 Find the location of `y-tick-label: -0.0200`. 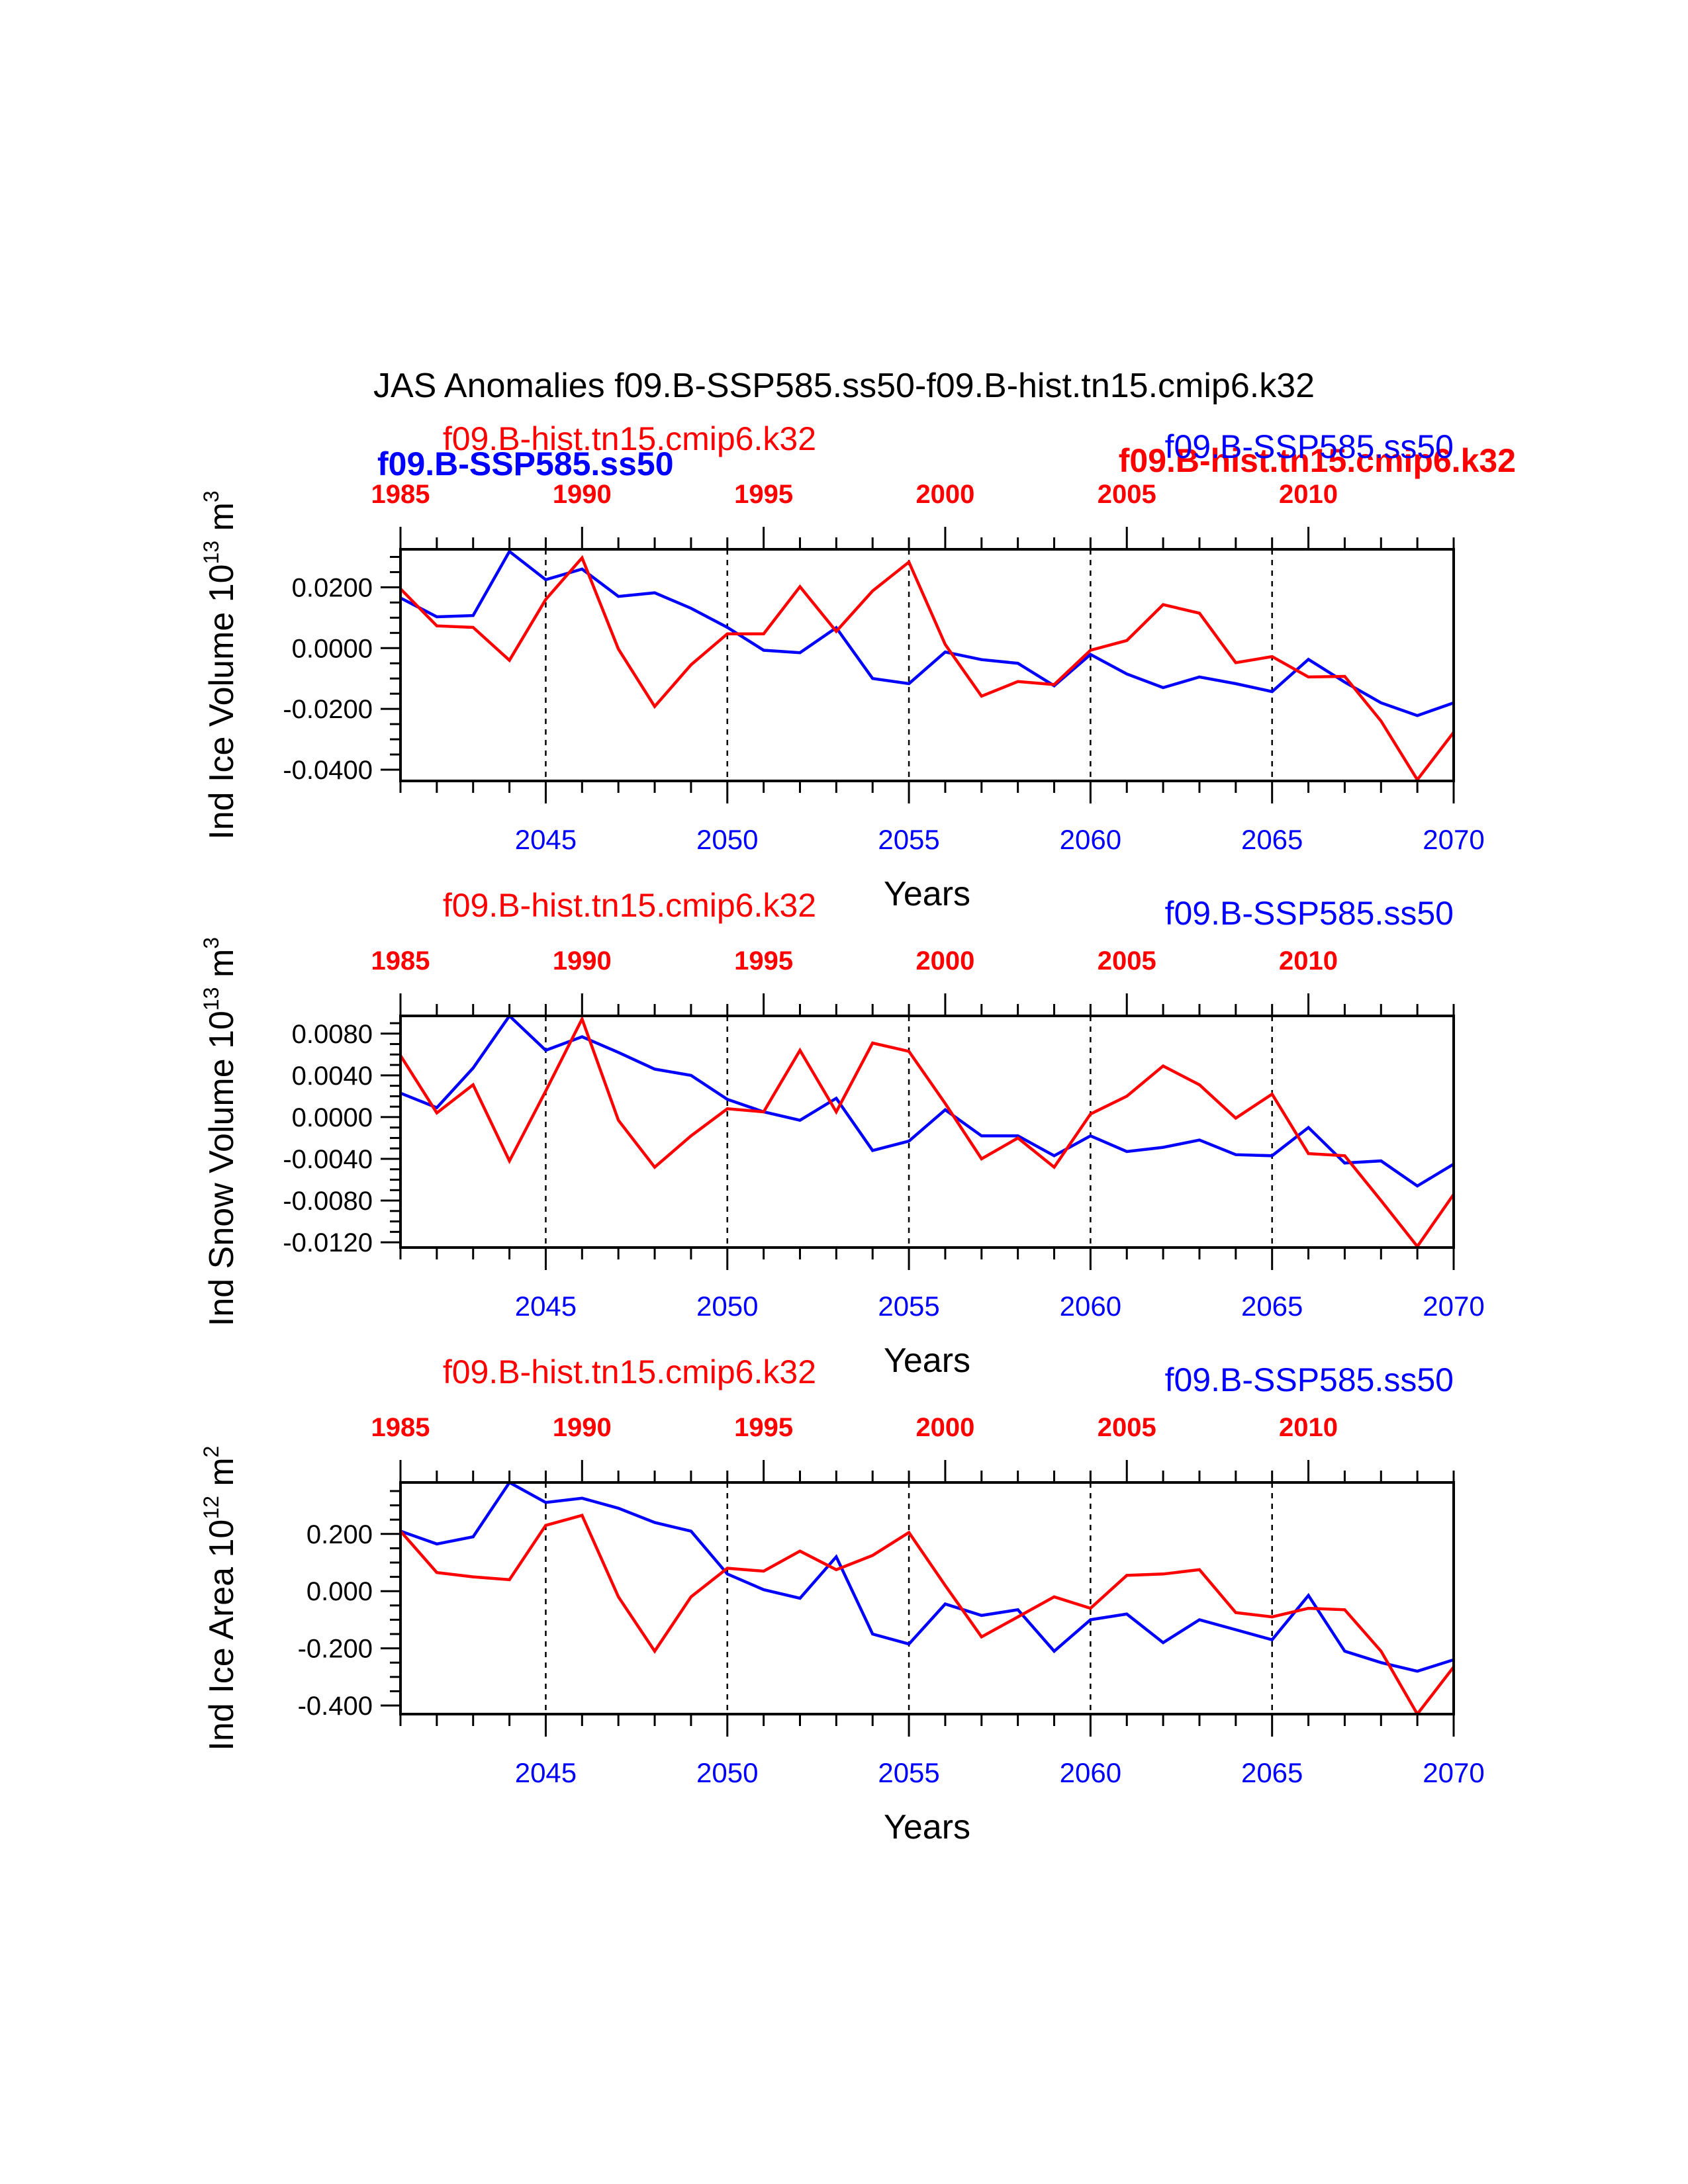

y-tick-label: -0.0200 is located at coordinates (328, 709).